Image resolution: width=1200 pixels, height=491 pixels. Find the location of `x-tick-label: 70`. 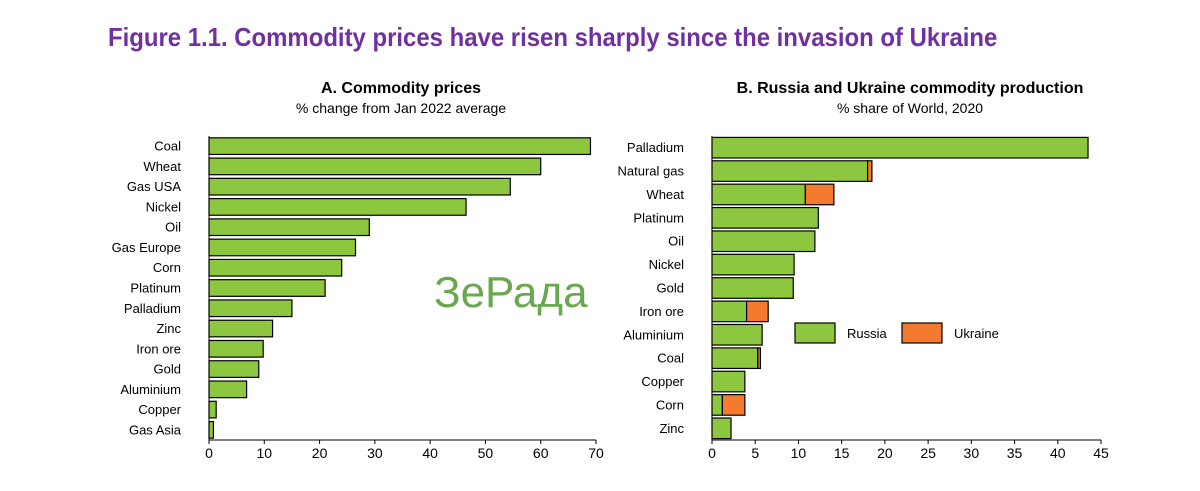

x-tick-label: 70 is located at coordinates (596, 453).